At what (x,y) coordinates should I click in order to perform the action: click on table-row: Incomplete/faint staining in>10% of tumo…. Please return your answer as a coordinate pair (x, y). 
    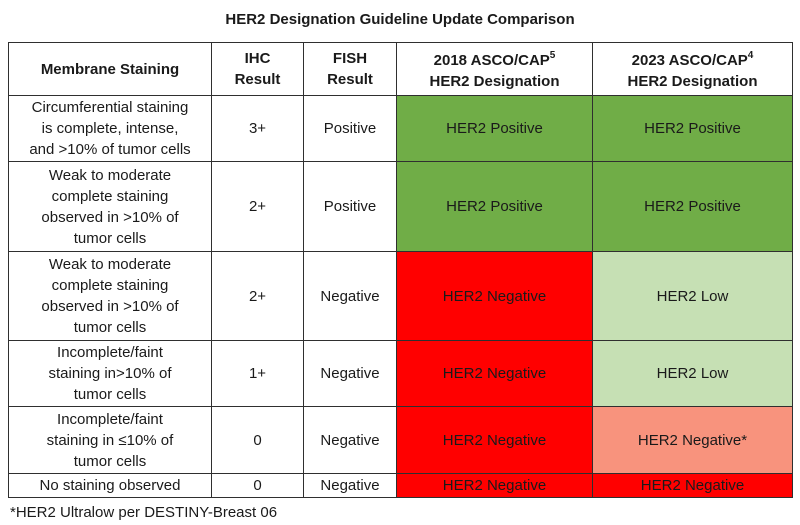
    Looking at the image, I should click on (400, 373).